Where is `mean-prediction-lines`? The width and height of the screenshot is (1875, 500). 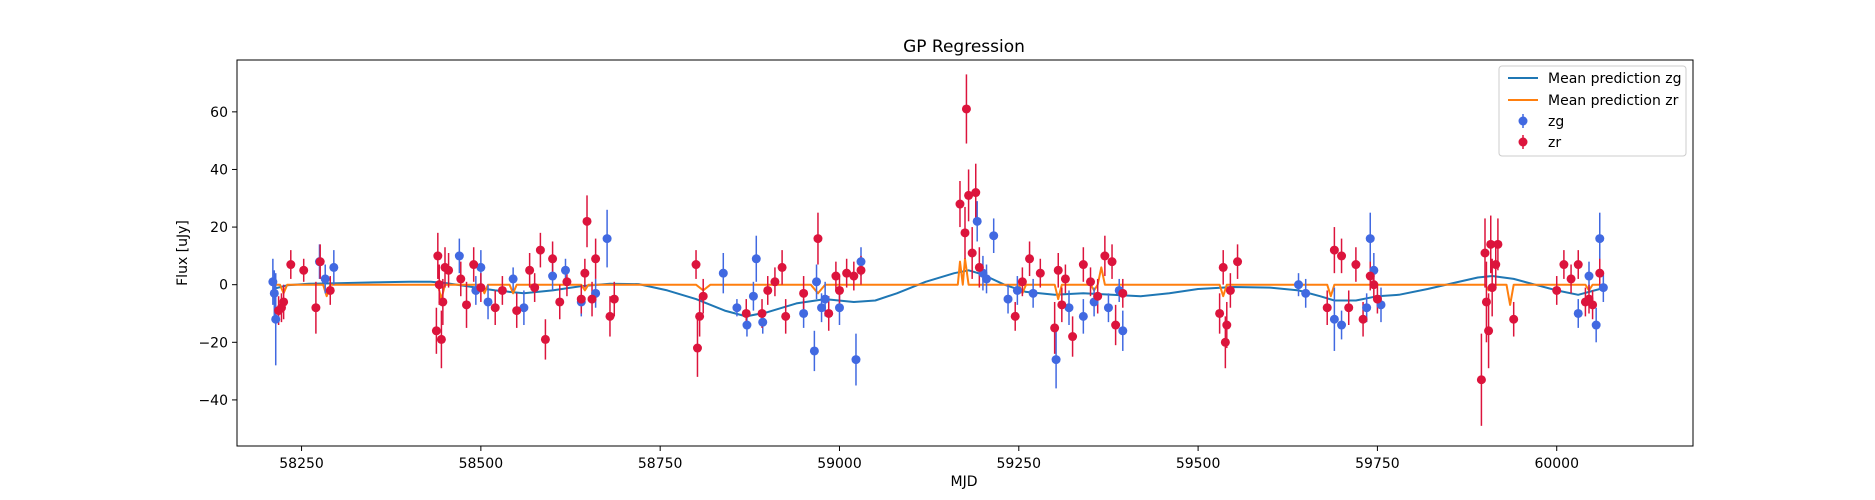 mean-prediction-lines is located at coordinates (936, 287).